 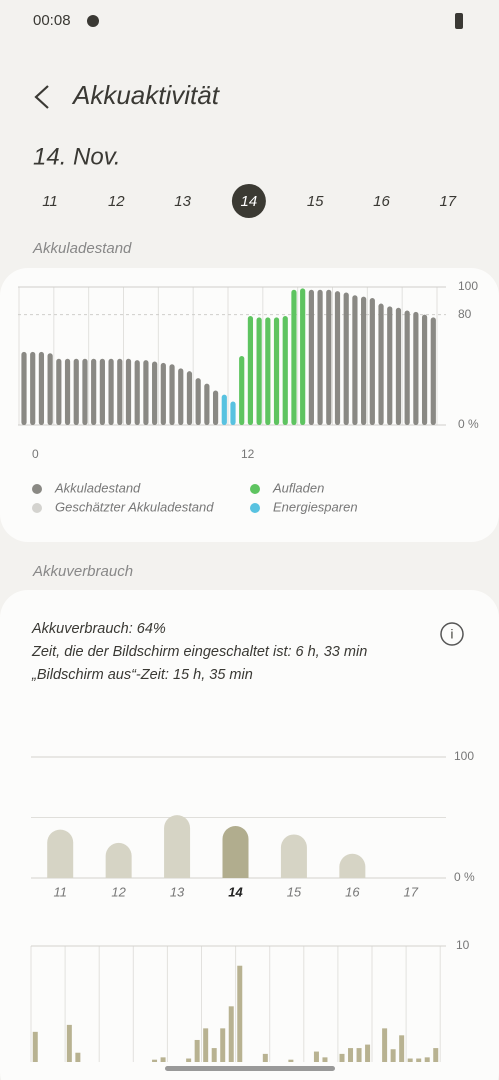 I want to click on date: 14. Nov., so click(x=77, y=156).